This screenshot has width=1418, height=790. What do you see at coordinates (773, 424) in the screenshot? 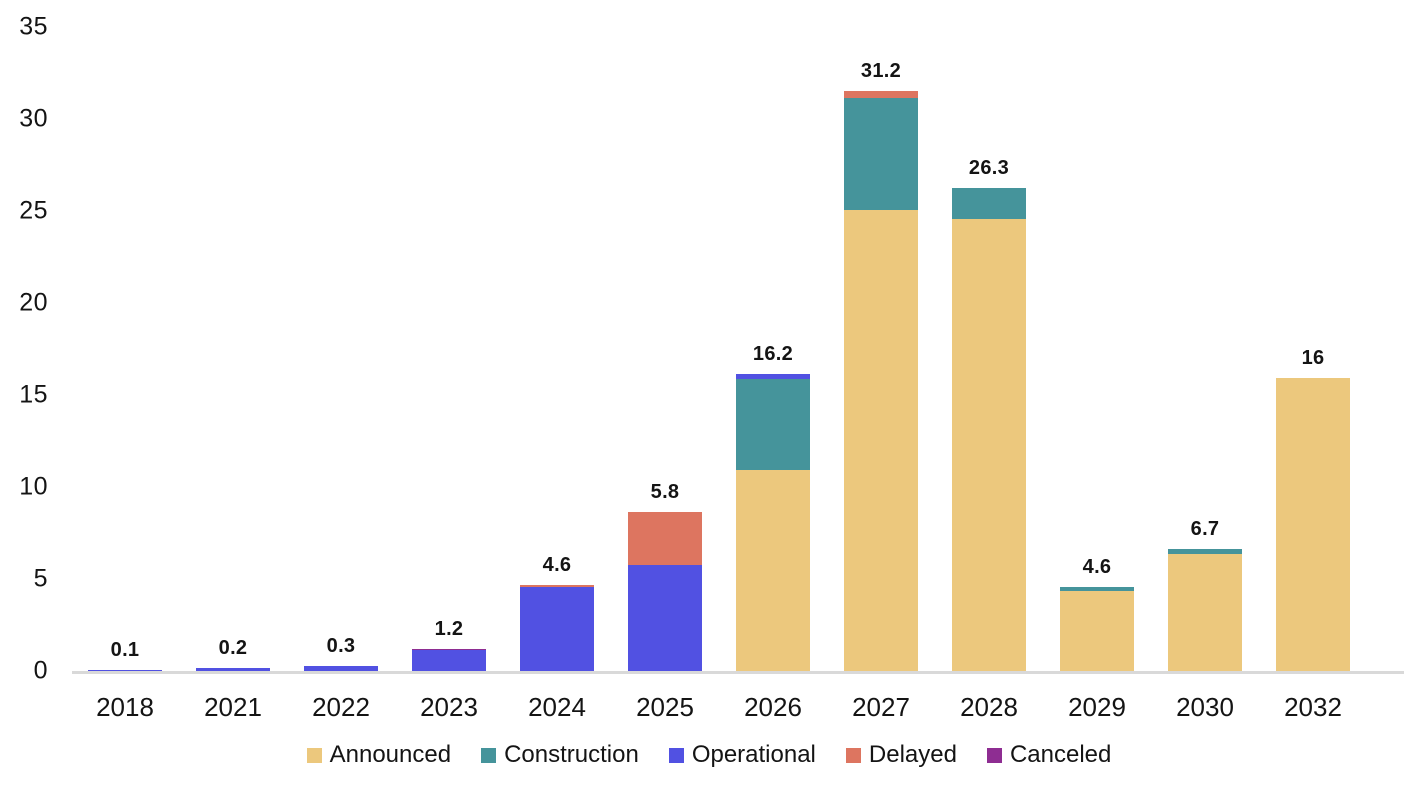
I see `bar-2026-segment-construction` at bounding box center [773, 424].